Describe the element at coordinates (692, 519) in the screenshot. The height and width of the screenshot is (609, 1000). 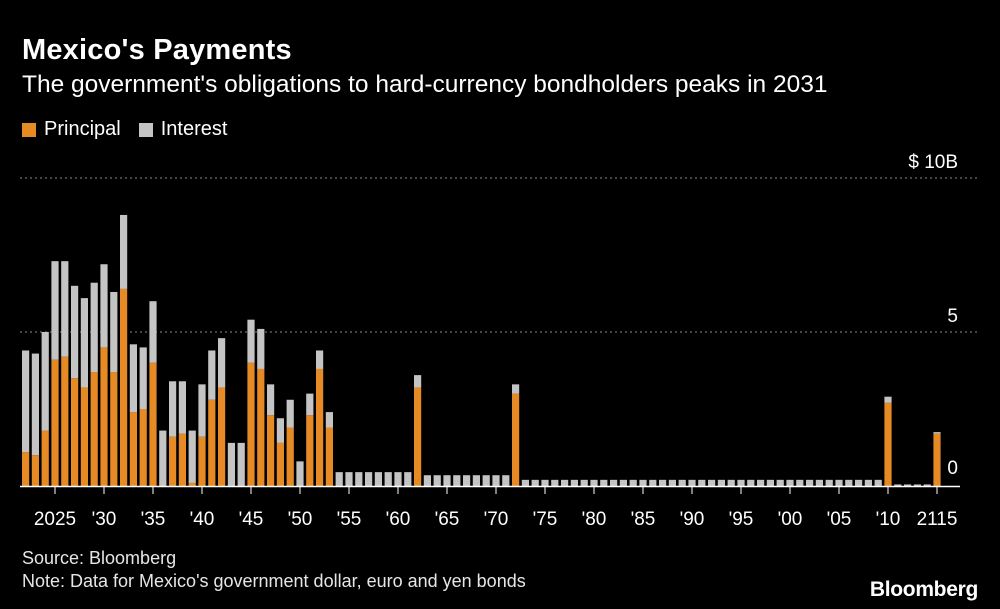
I see `x-tick-label: '90` at that location.